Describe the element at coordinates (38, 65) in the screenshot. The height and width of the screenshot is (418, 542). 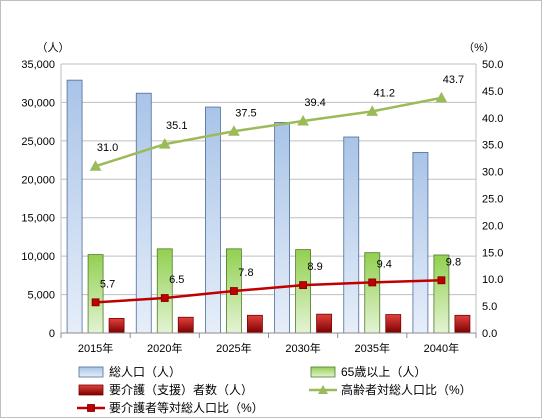
I see `left-axis-tick: 35,000` at that location.